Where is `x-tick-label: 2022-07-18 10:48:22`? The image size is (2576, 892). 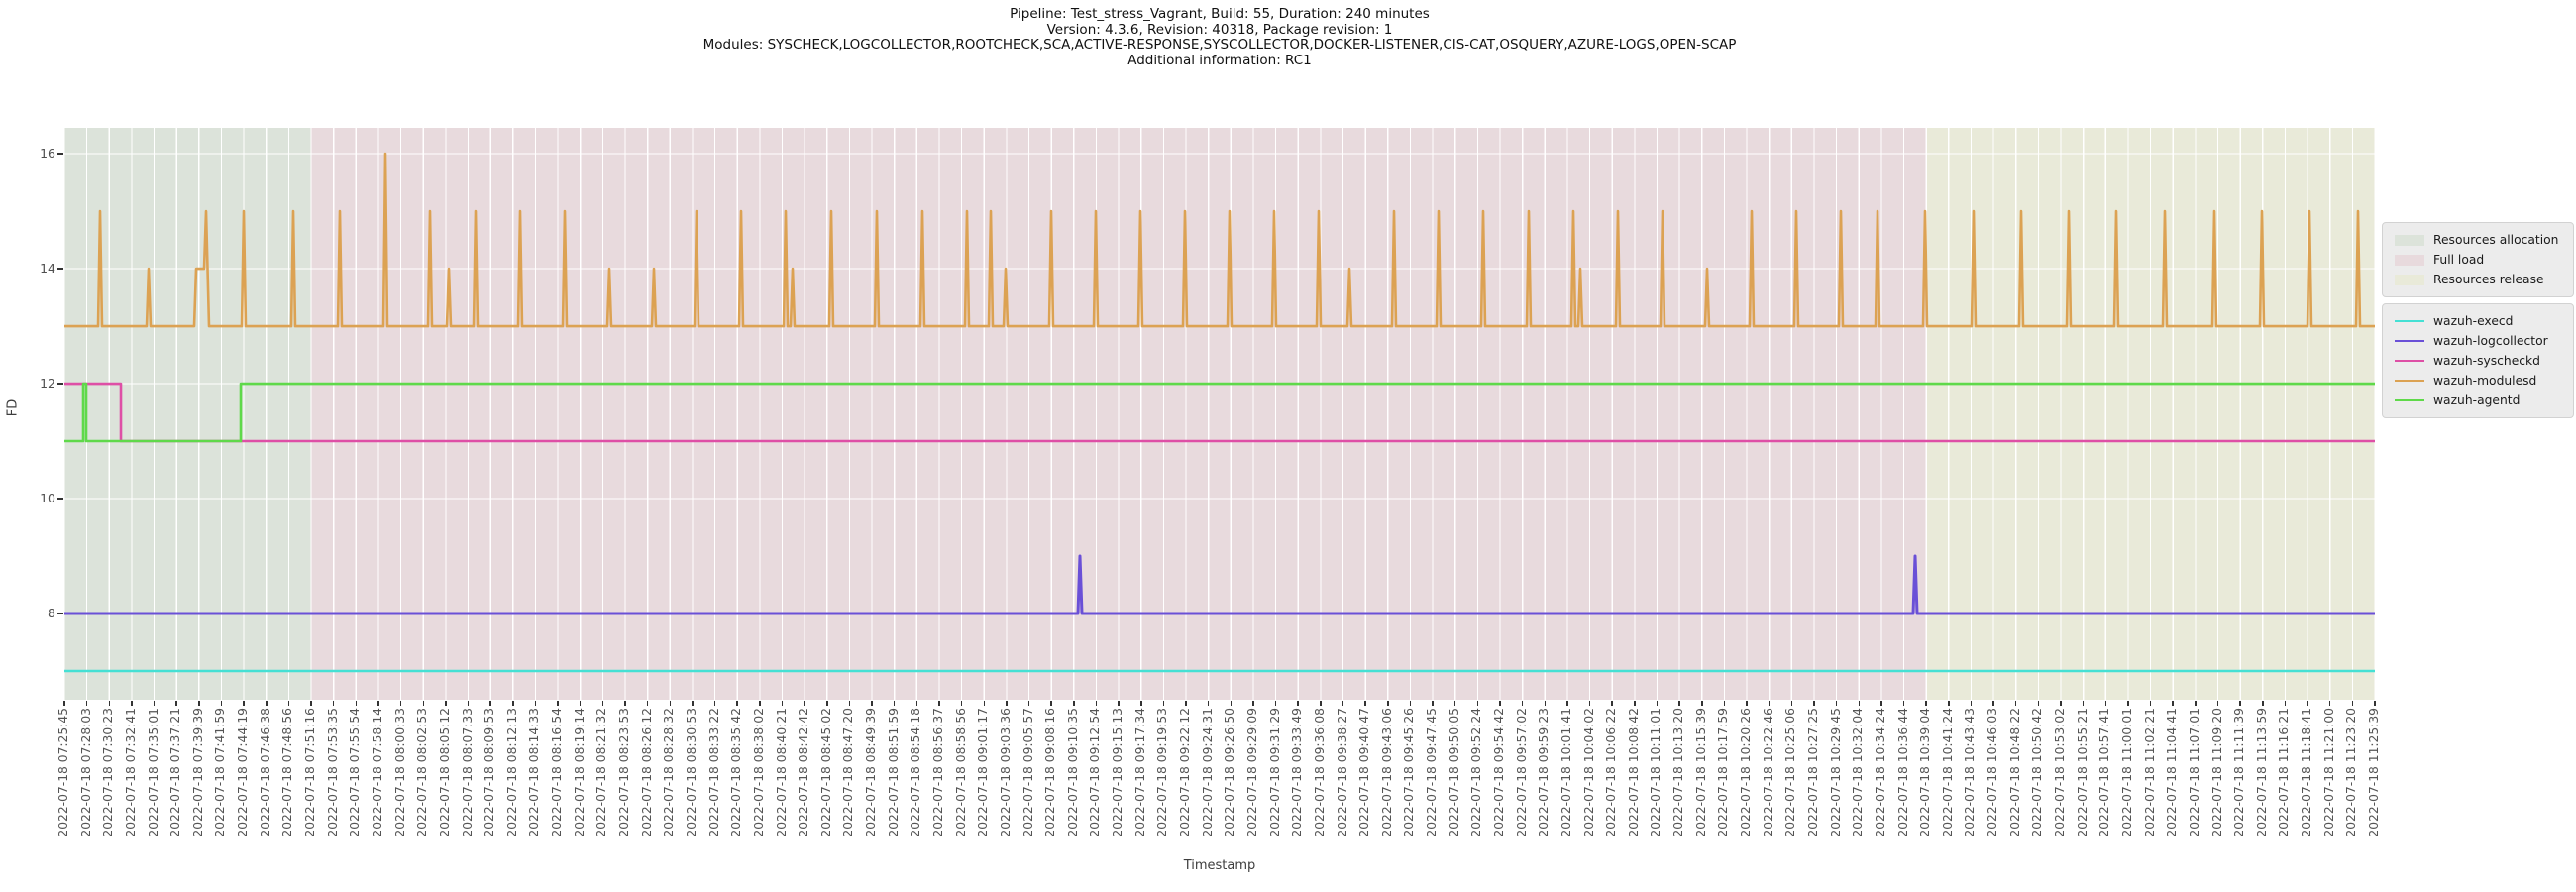 x-tick-label: 2022-07-18 10:48:22 is located at coordinates (2014, 773).